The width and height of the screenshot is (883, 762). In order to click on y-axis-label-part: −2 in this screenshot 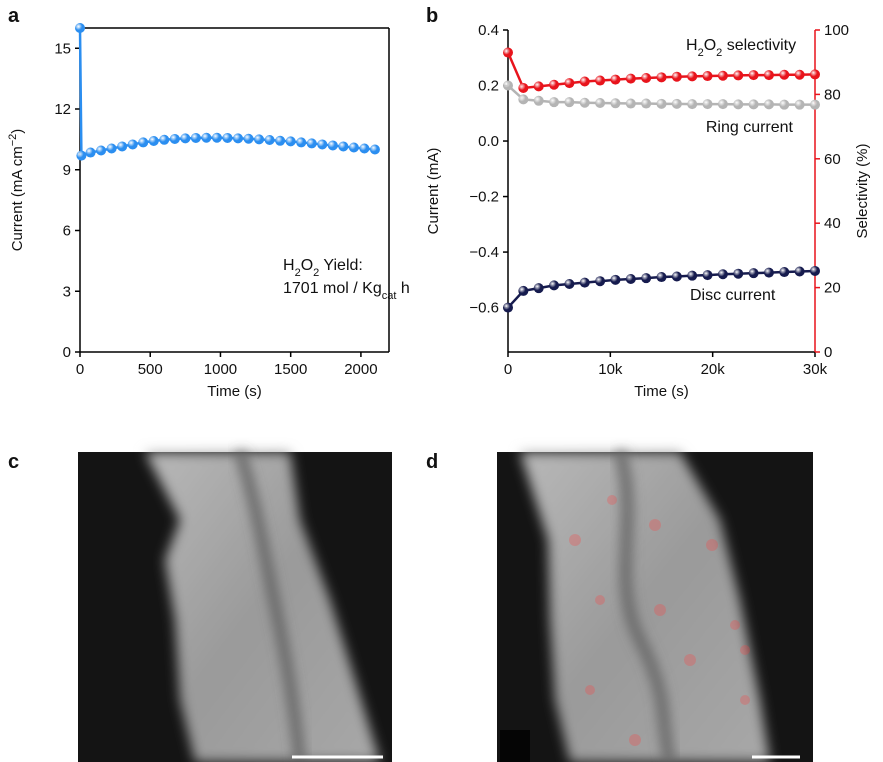, I will do `click(13, 140)`.